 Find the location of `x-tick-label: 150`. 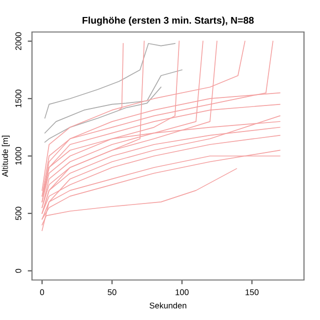

x-tick-label: 150 is located at coordinates (252, 292).